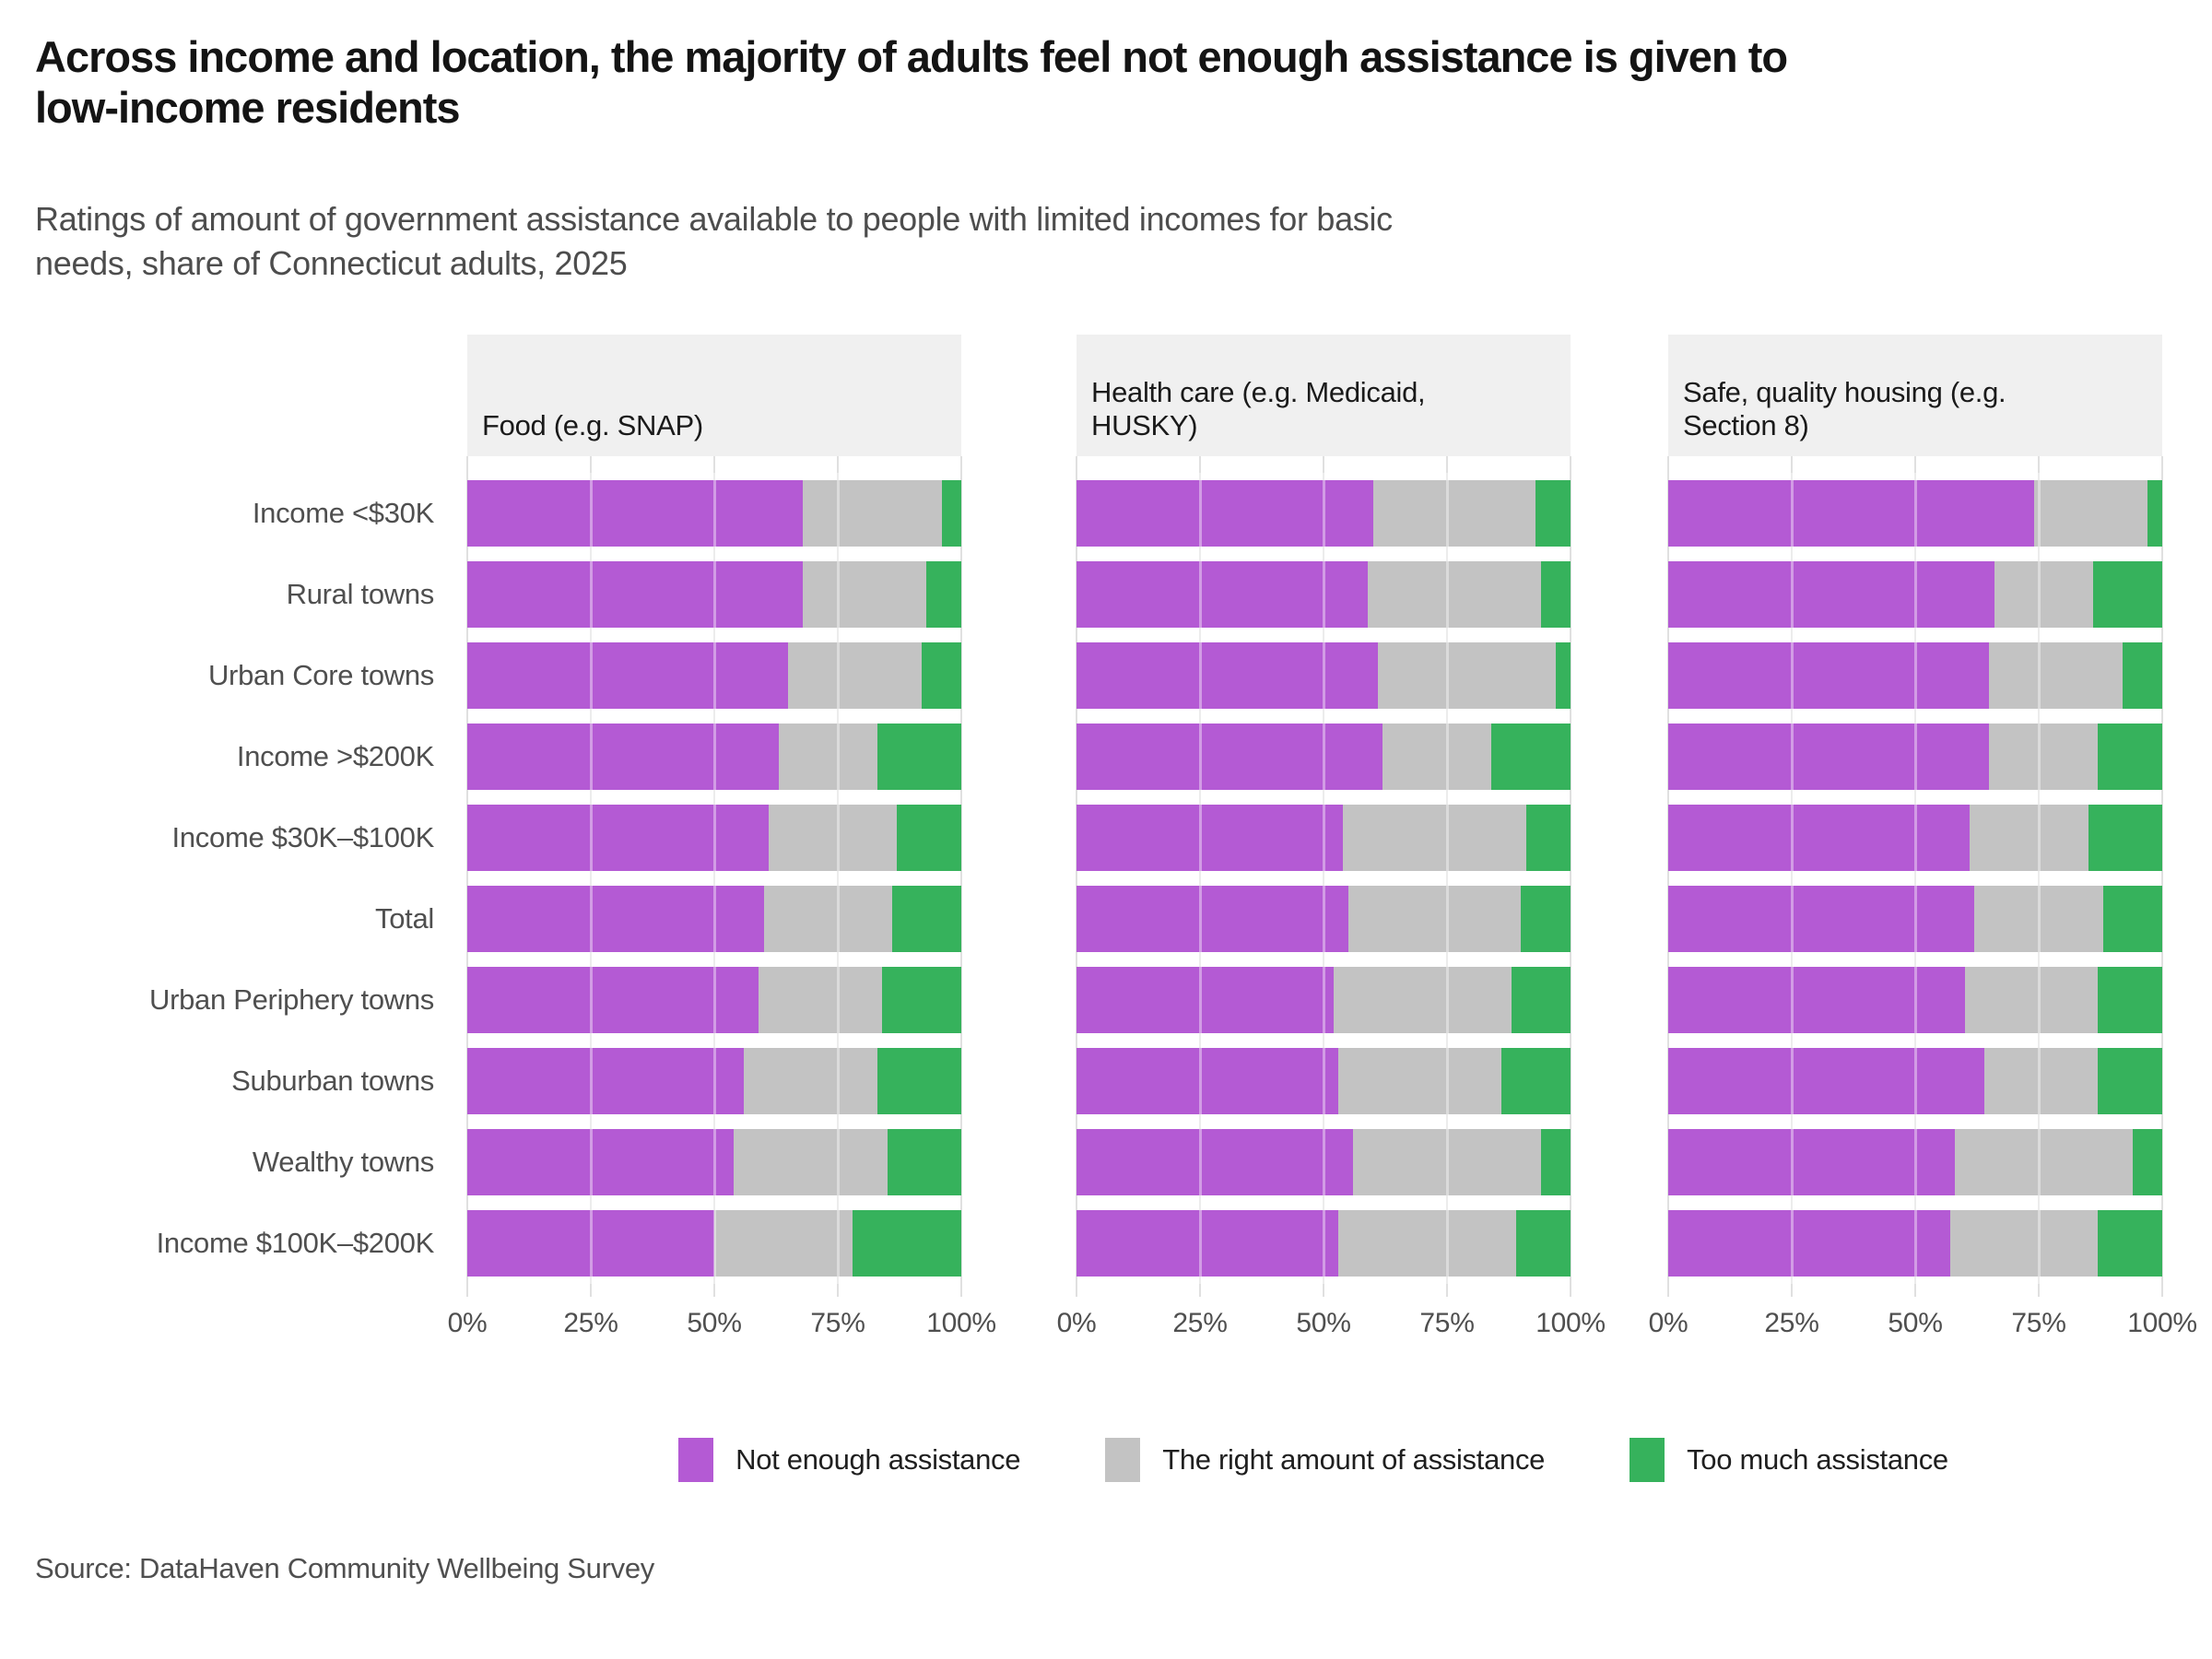 The height and width of the screenshot is (1659, 2212). I want to click on bar-row-income-30k-100k, so click(1915, 837).